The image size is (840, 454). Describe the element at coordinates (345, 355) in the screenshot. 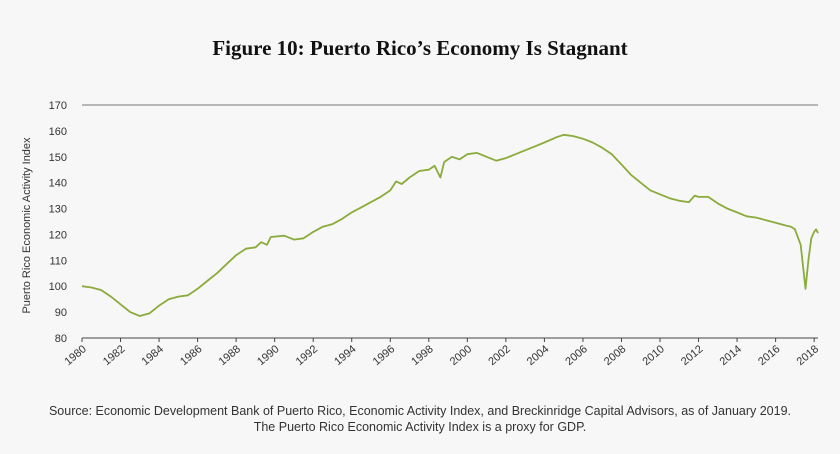

I see `x-tick-label: 1994` at that location.